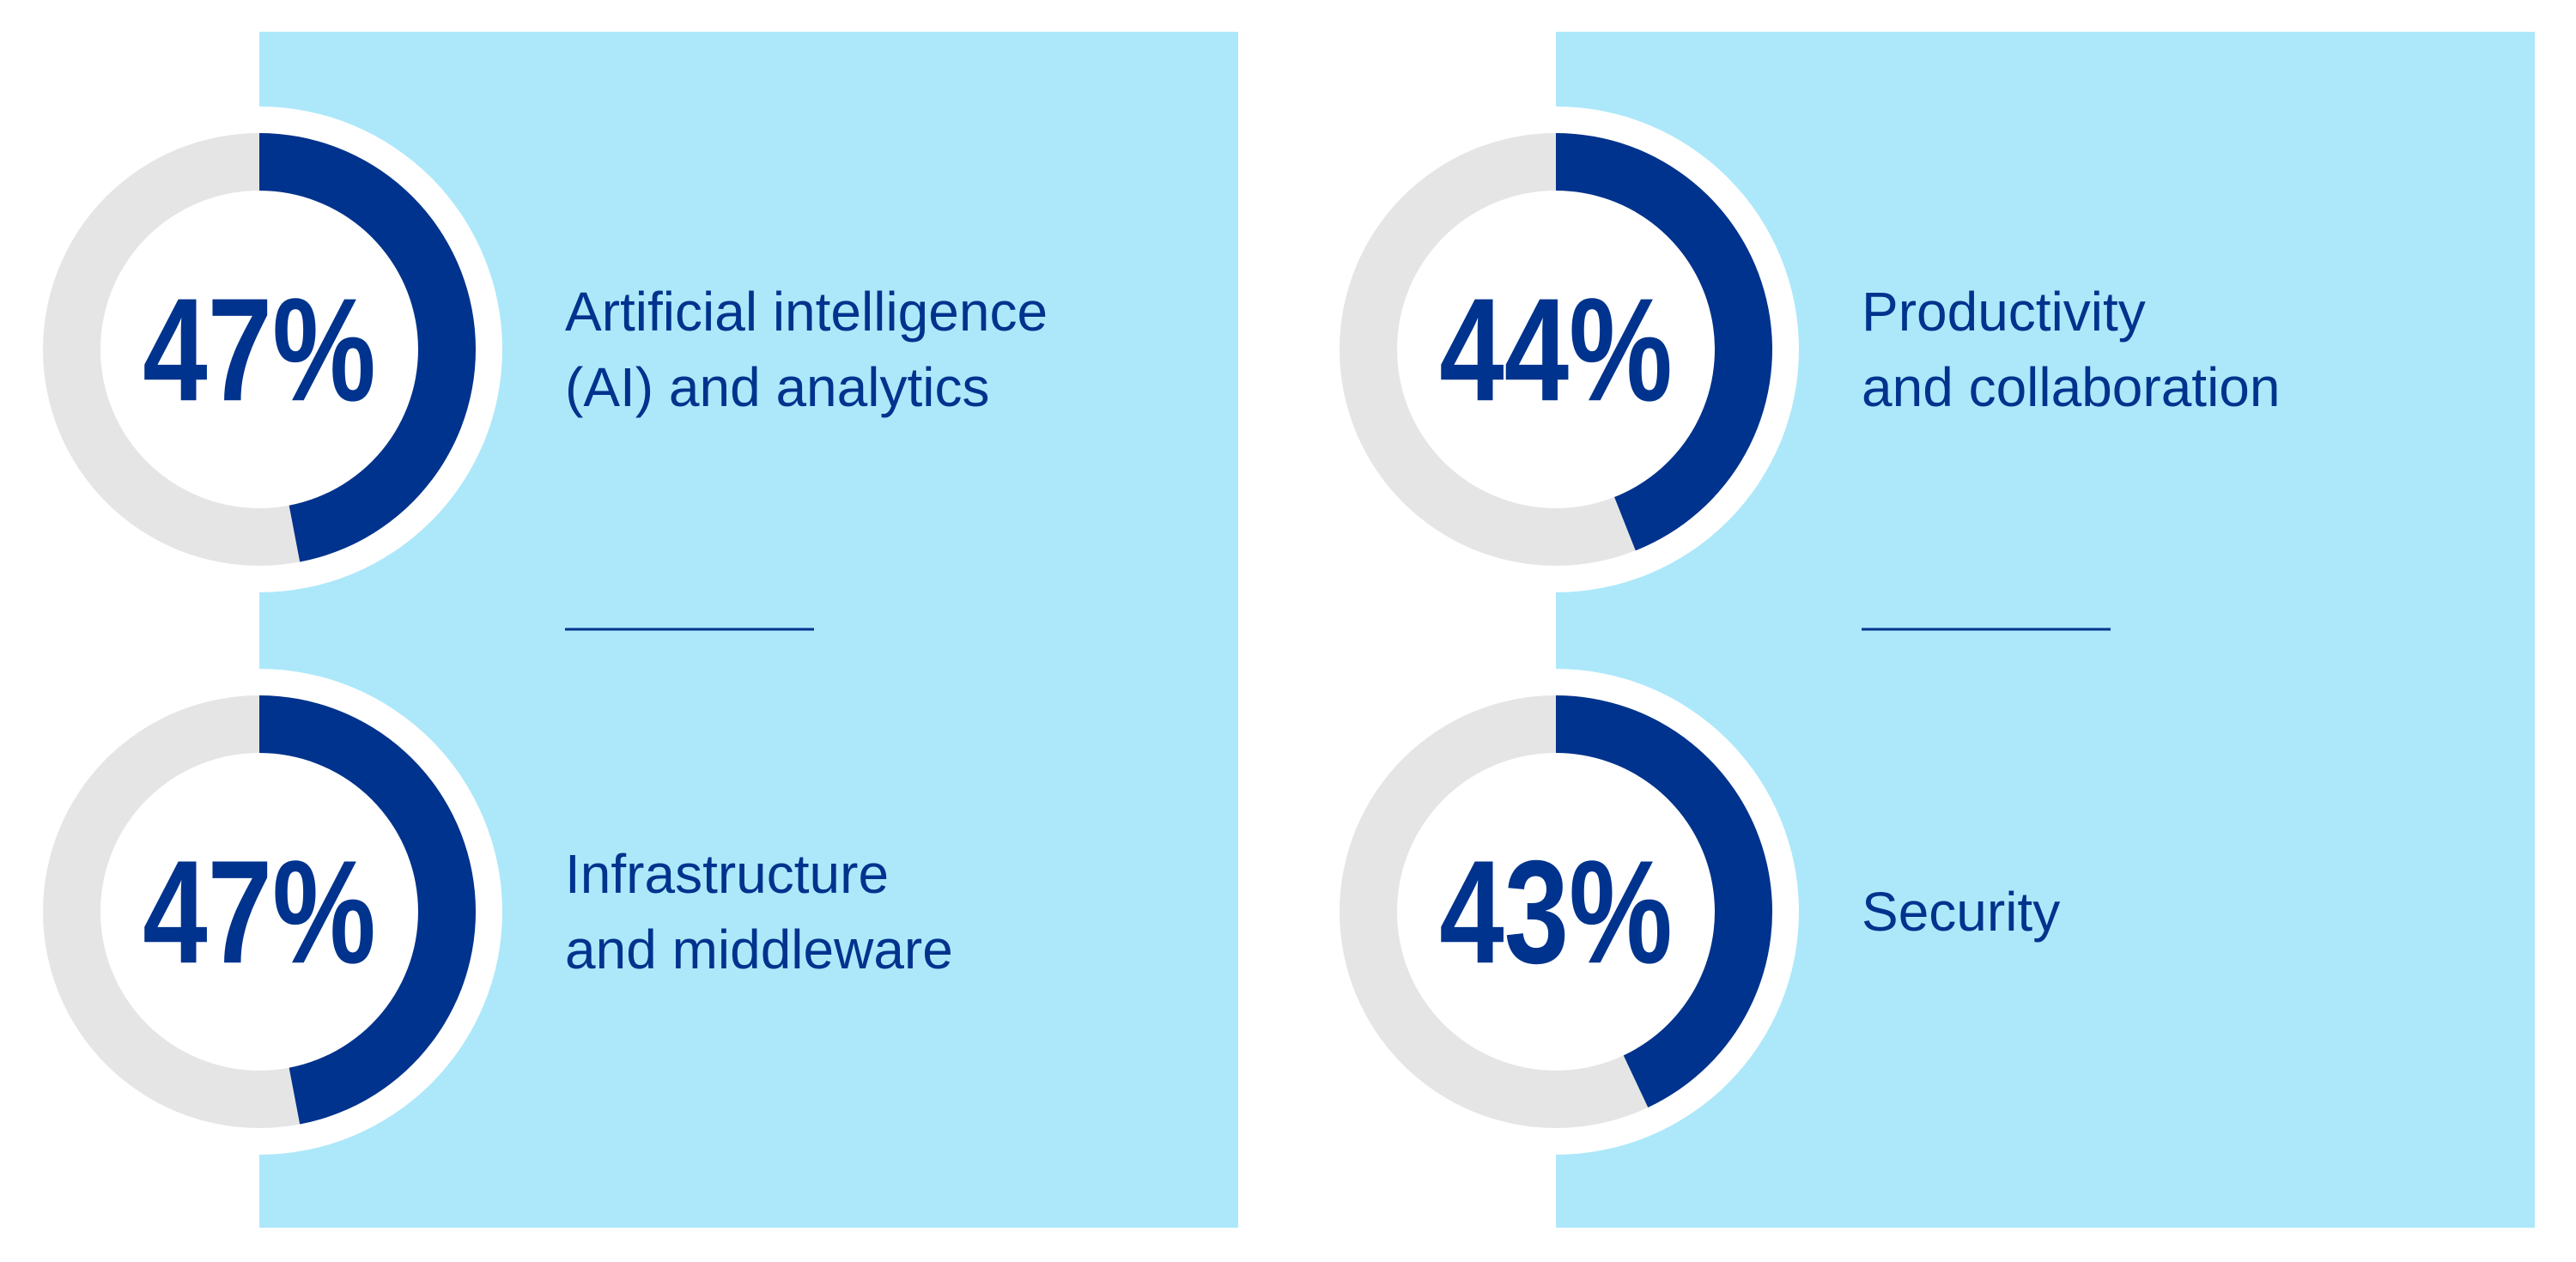 The image size is (2576, 1262). Describe the element at coordinates (2071, 387) in the screenshot. I see `category-label-line: and collaboration` at that location.